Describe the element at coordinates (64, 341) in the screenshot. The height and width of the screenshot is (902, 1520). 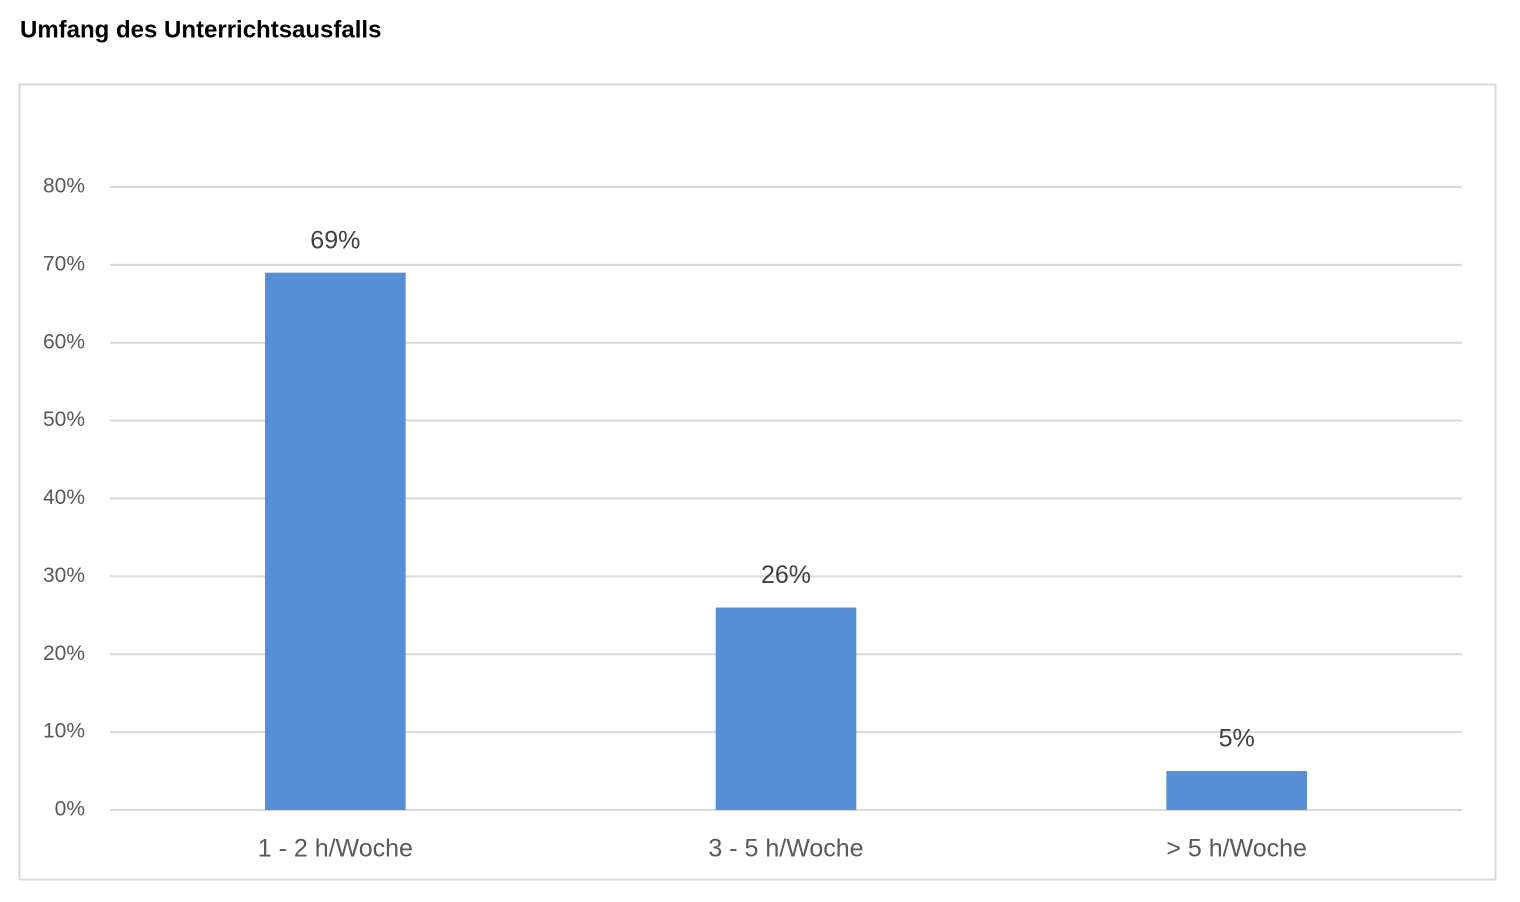
I see `y-tick-label: 60%` at that location.